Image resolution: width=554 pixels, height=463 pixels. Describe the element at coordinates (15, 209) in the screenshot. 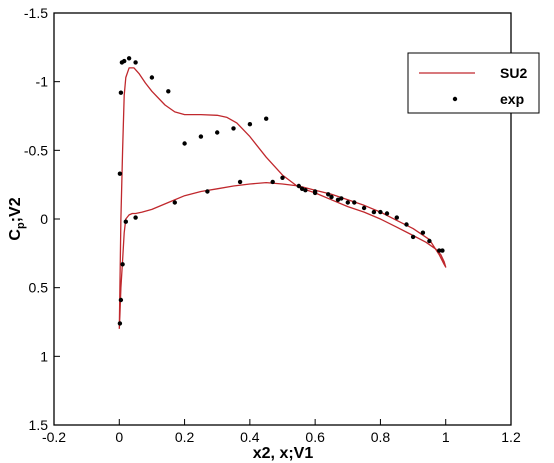

I see `y-axis-label-rest: ;V2` at that location.